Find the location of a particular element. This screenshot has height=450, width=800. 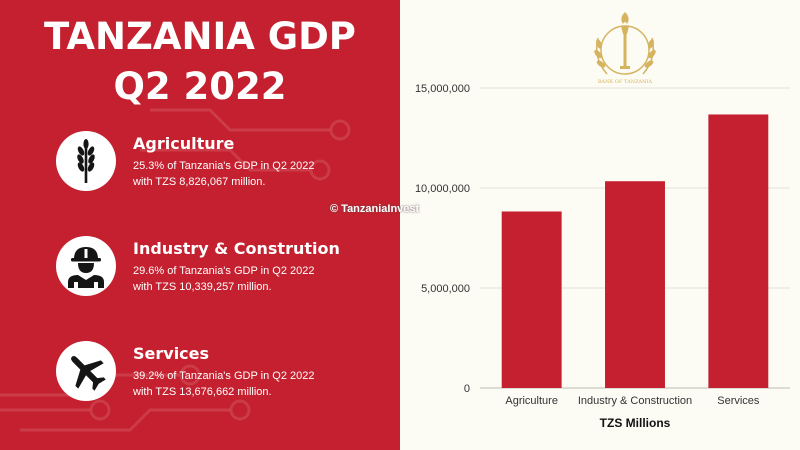

page-title-line2: Q2 2022 is located at coordinates (200, 86).